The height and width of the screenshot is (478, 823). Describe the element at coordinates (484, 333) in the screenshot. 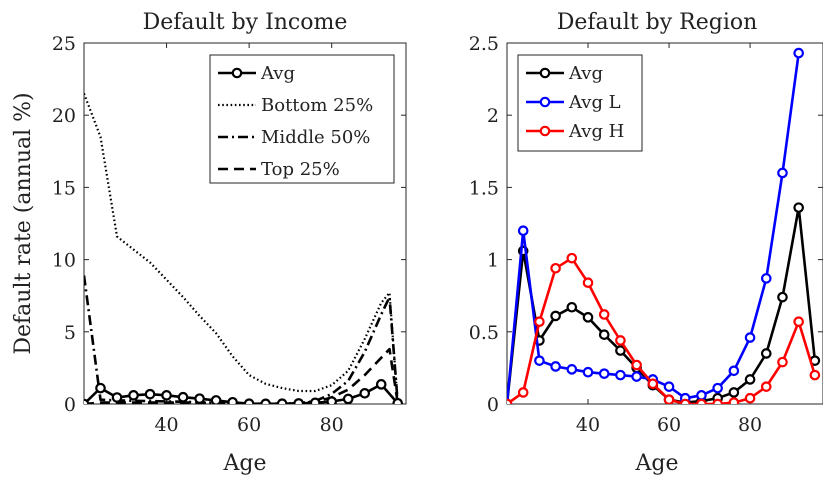

I see `y-tick-label: 0.5` at that location.